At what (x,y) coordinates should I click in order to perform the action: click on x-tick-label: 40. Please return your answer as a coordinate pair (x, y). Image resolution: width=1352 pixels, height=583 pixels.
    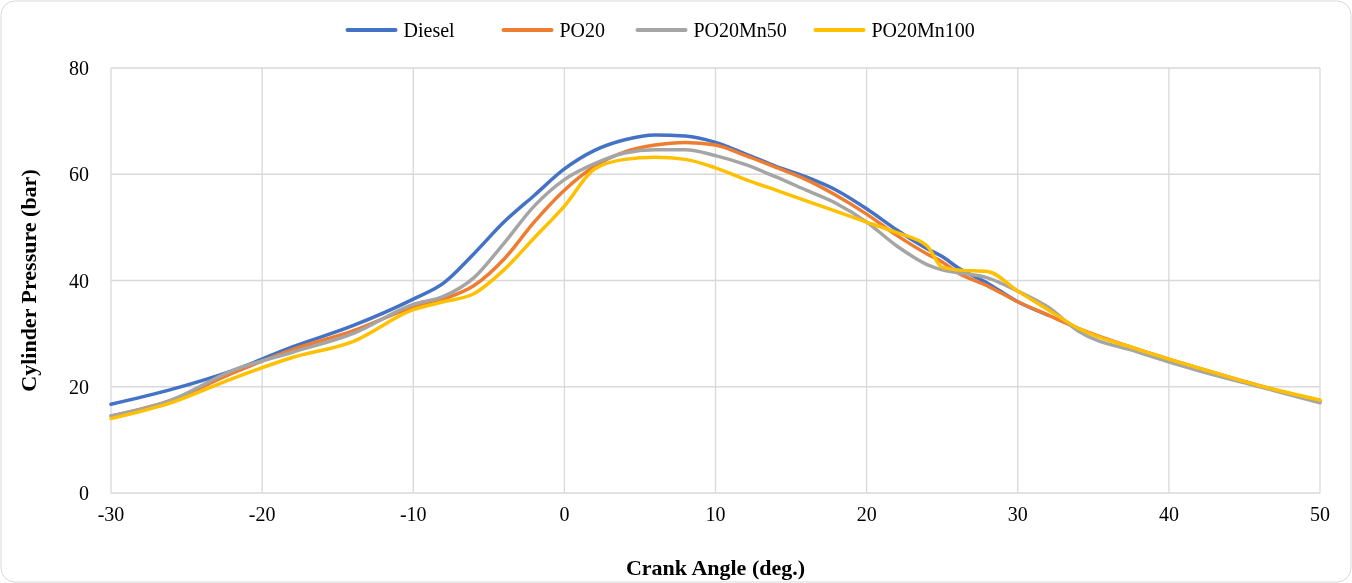
    Looking at the image, I should click on (1168, 514).